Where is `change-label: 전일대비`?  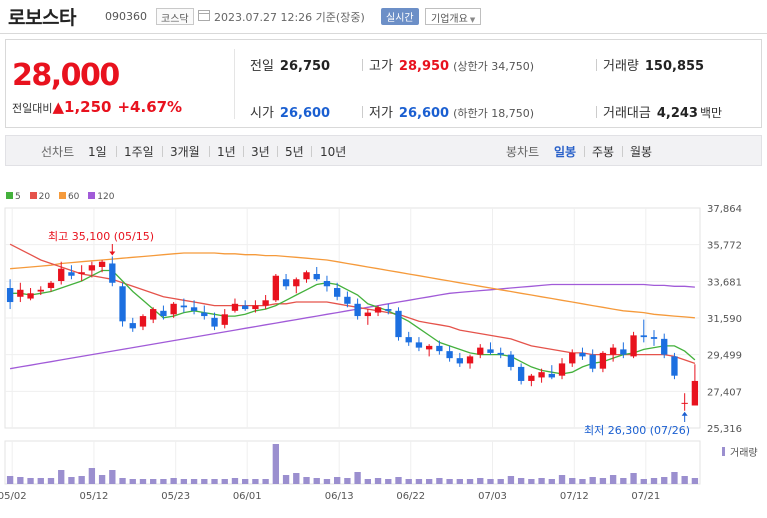 change-label: 전일대비 is located at coordinates (32, 108).